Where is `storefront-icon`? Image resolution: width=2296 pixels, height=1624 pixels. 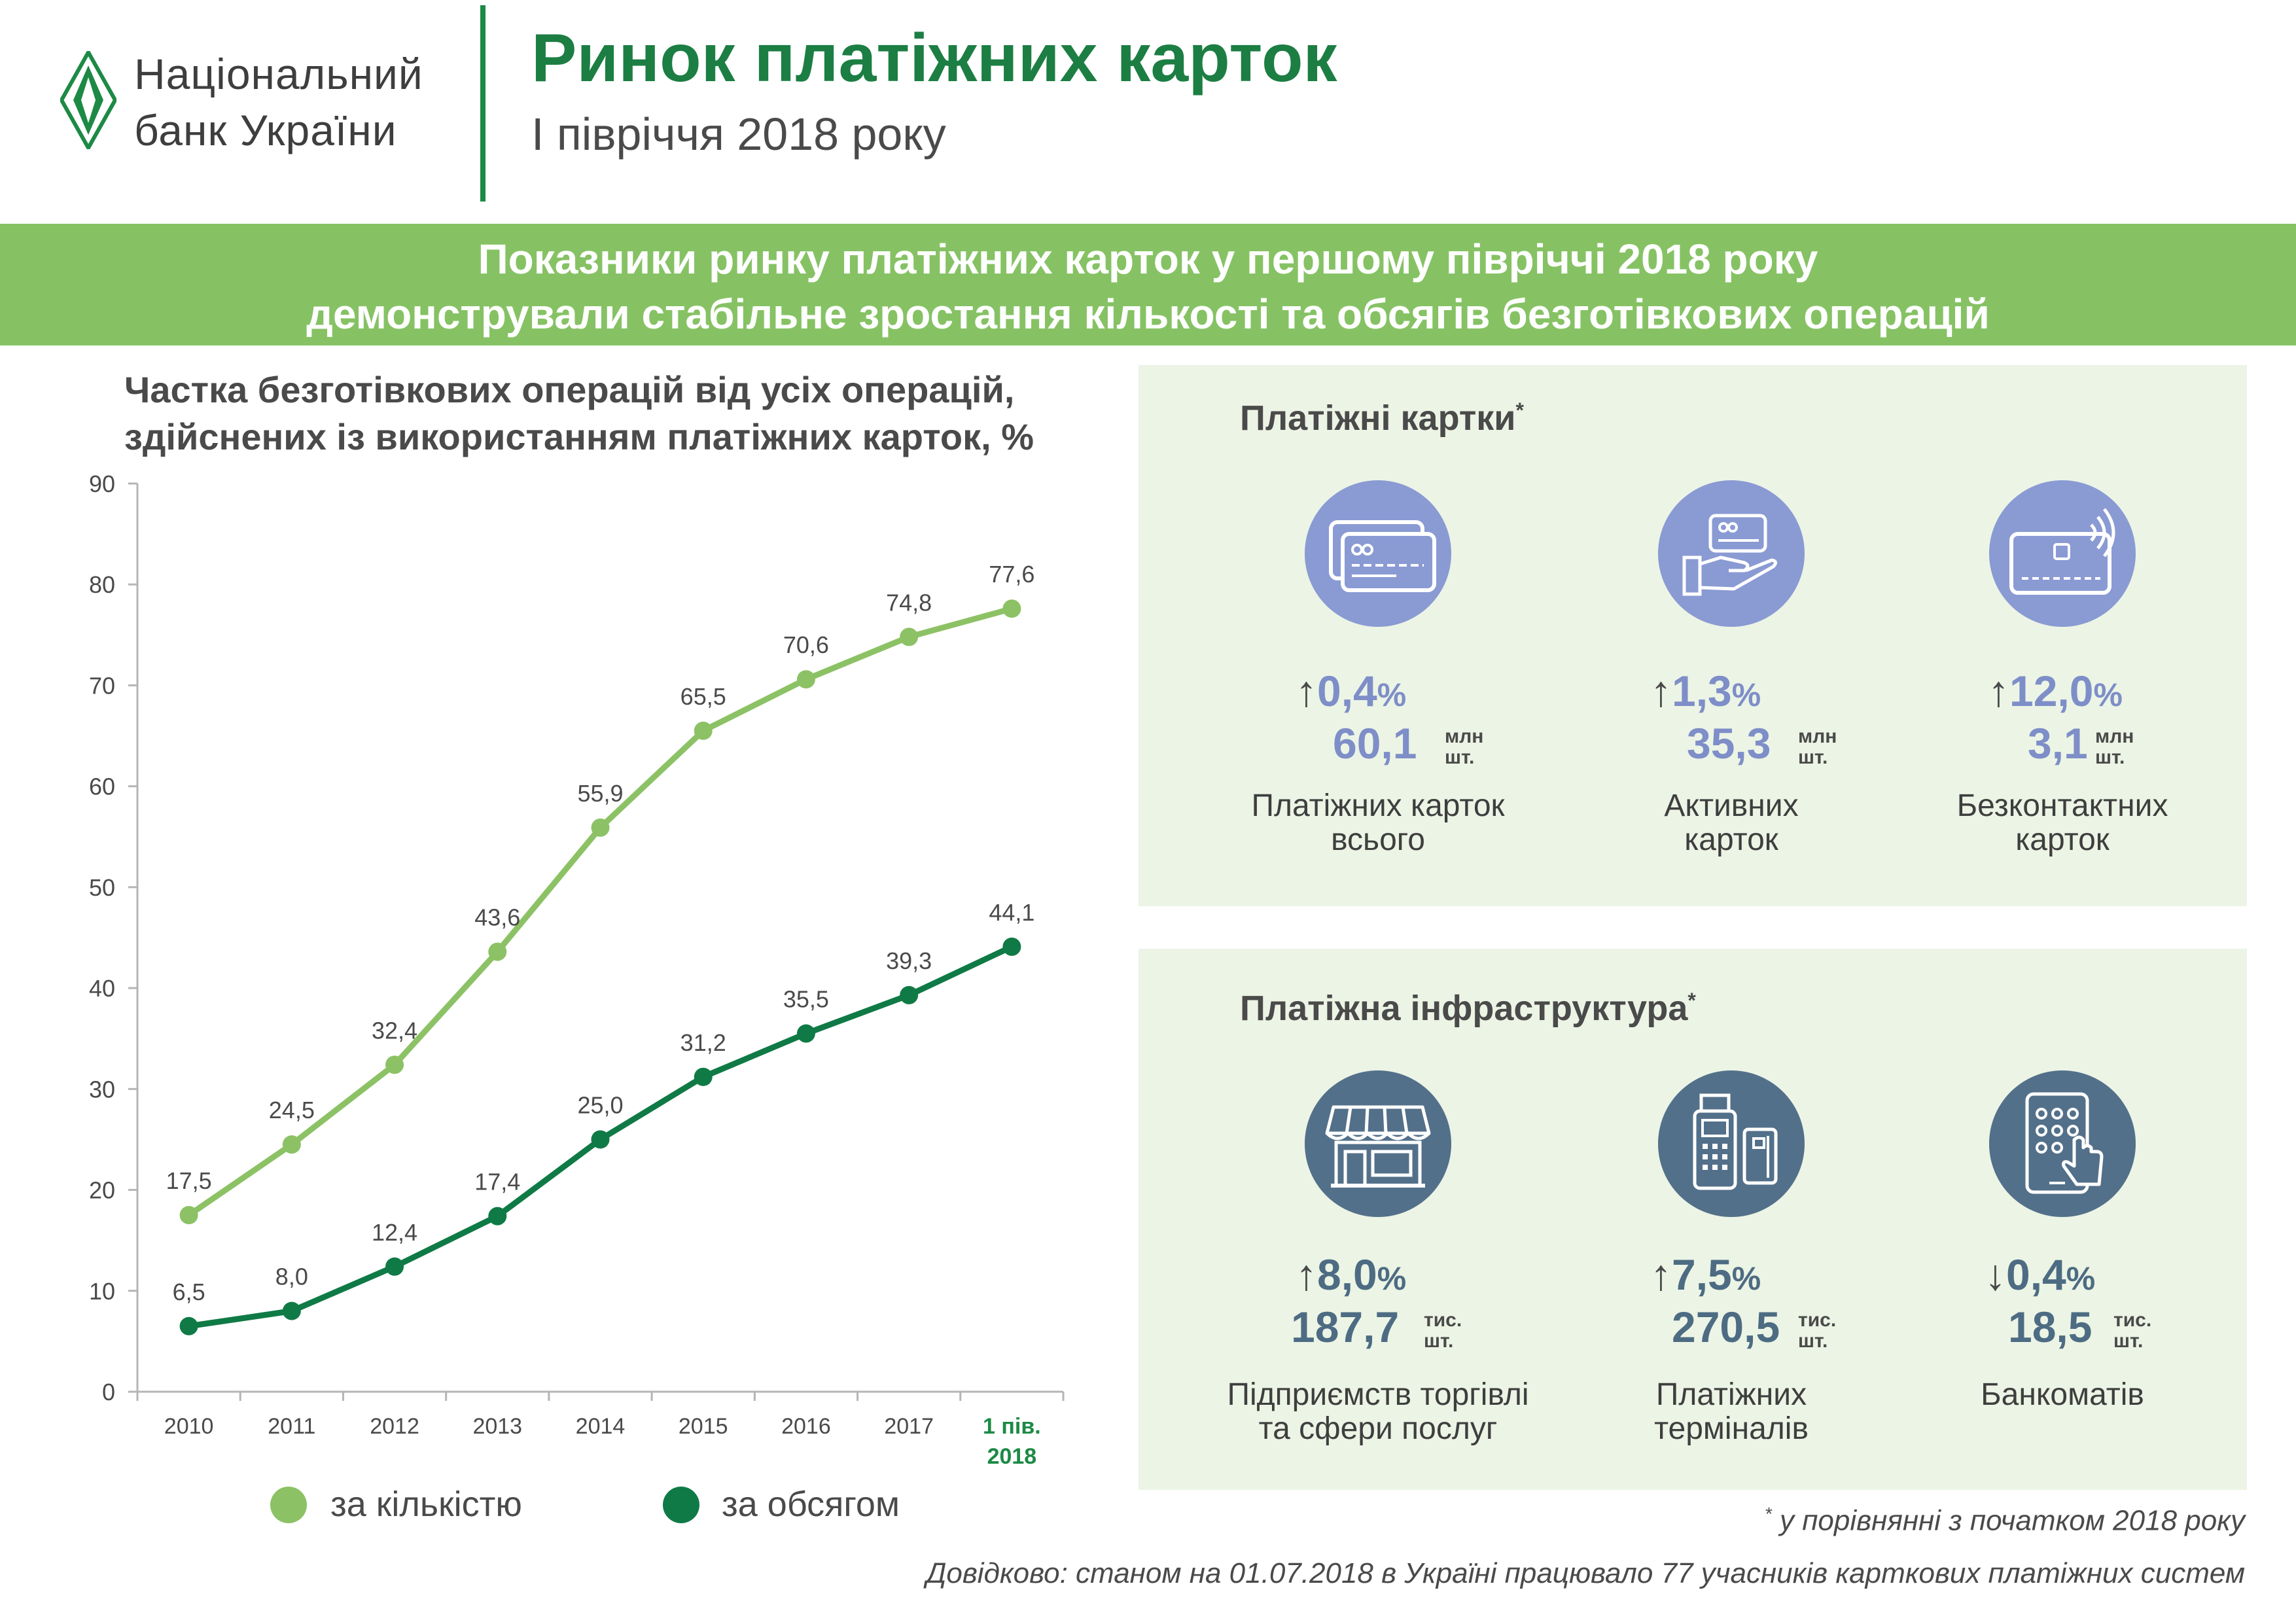 storefront-icon is located at coordinates (1378, 1146).